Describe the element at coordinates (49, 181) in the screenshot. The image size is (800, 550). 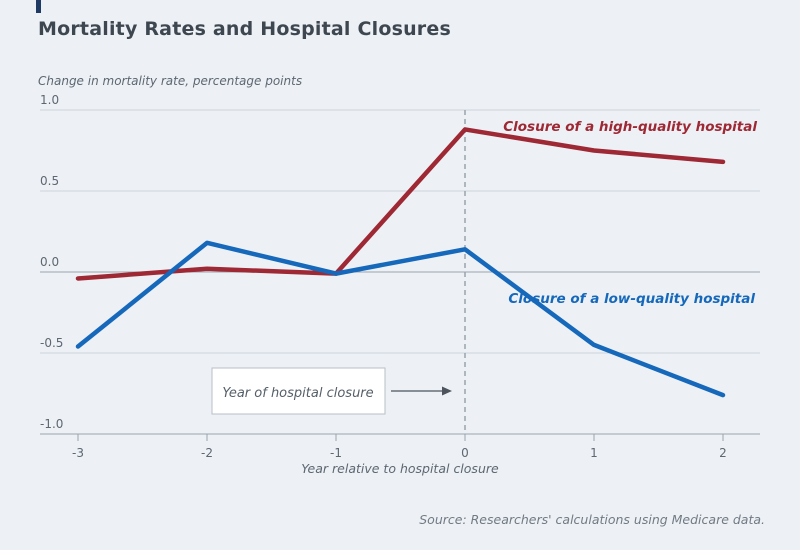
I see `y-tick-label: 0.5` at that location.